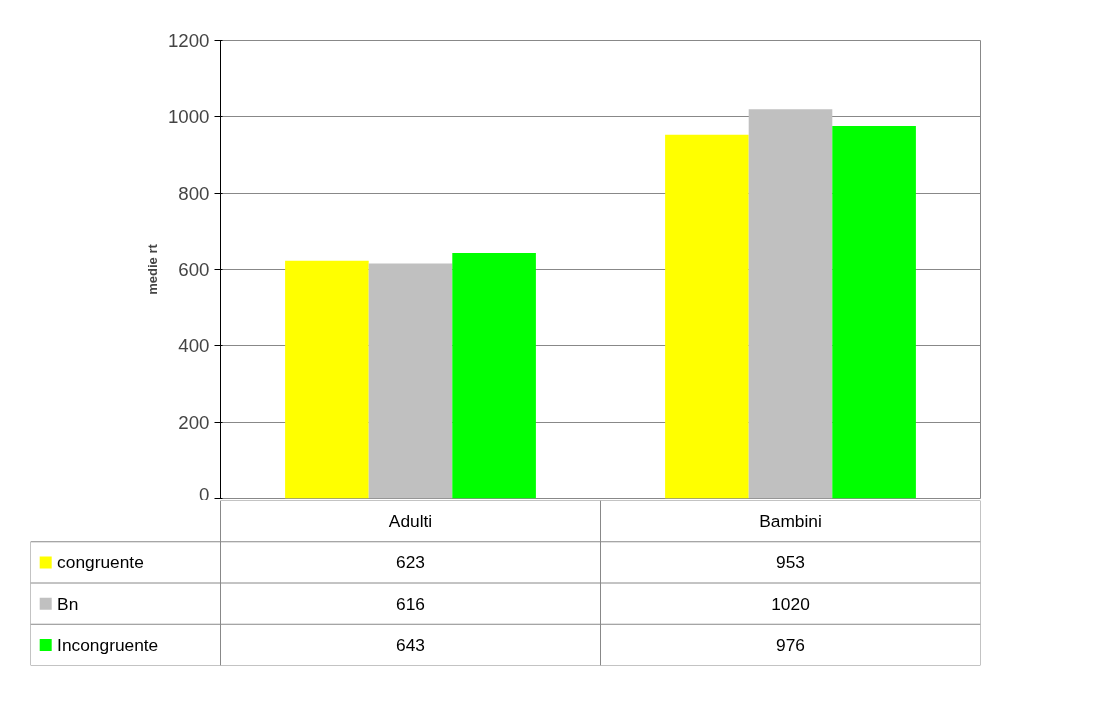  I want to click on legend-label: Incongruente, so click(108, 644).